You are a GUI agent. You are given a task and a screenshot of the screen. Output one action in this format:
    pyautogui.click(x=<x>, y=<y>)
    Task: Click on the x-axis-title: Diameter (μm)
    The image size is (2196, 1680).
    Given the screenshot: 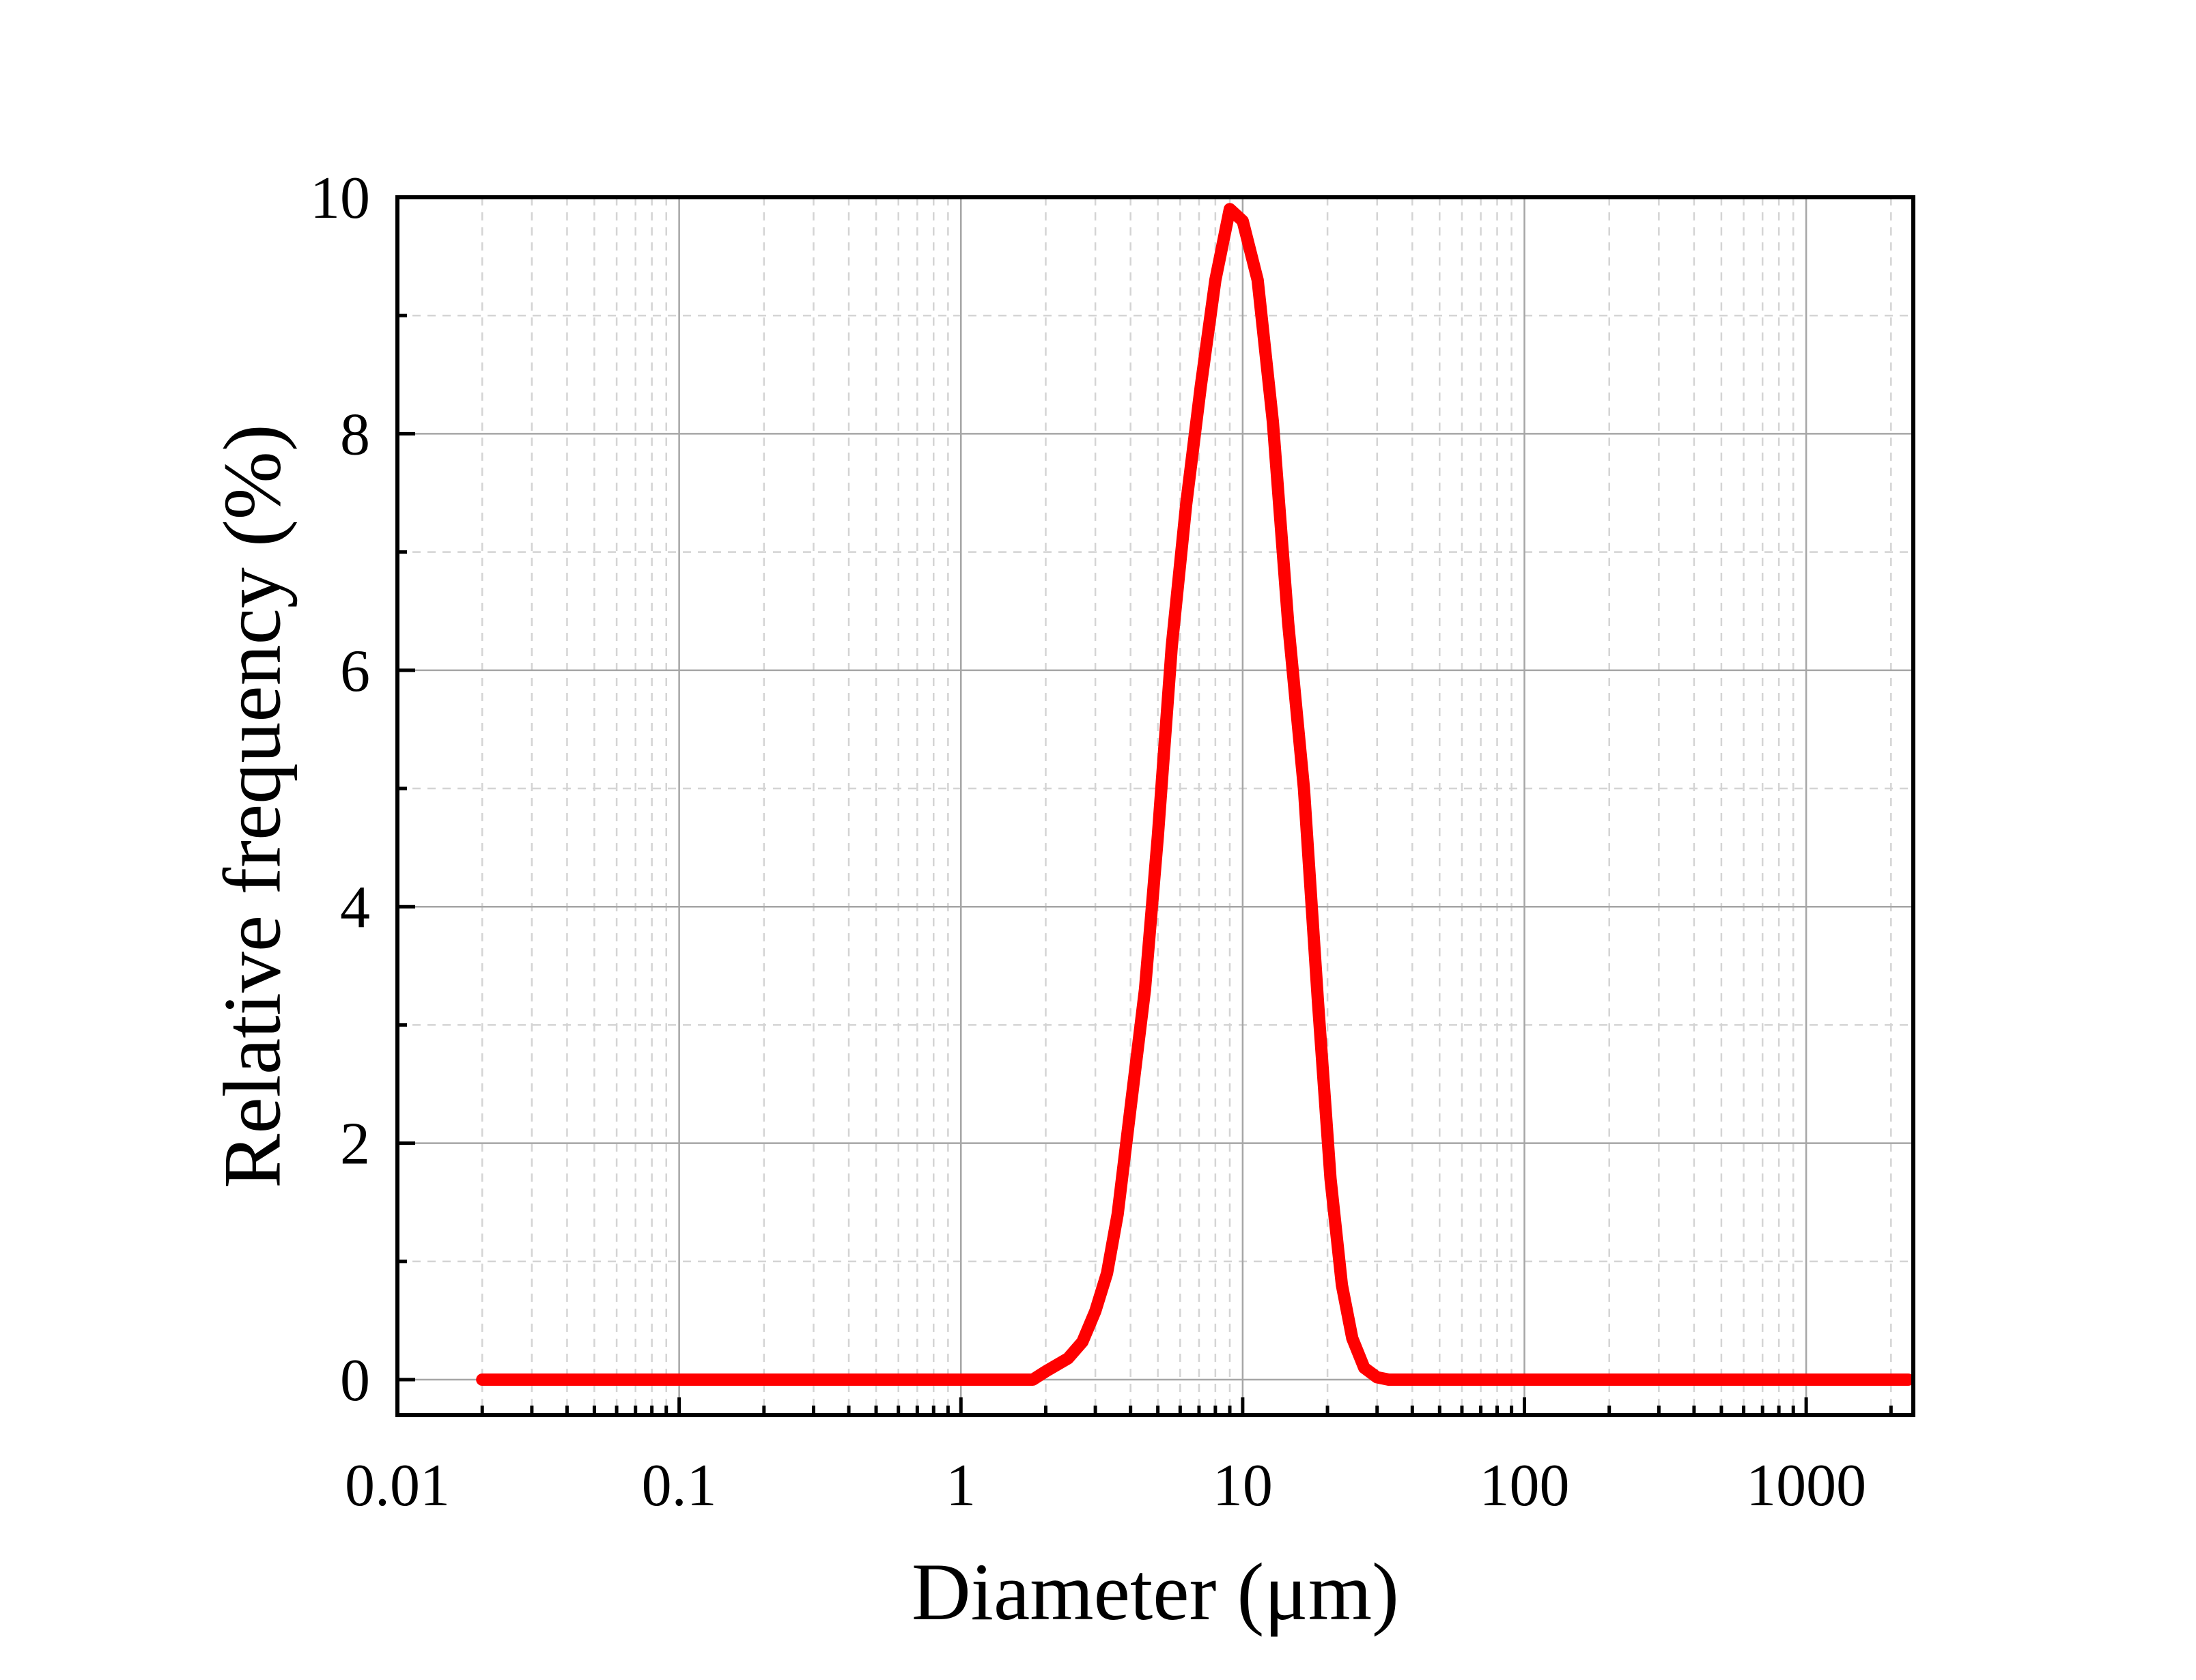 What is the action you would take?
    pyautogui.click(x=1155, y=1591)
    